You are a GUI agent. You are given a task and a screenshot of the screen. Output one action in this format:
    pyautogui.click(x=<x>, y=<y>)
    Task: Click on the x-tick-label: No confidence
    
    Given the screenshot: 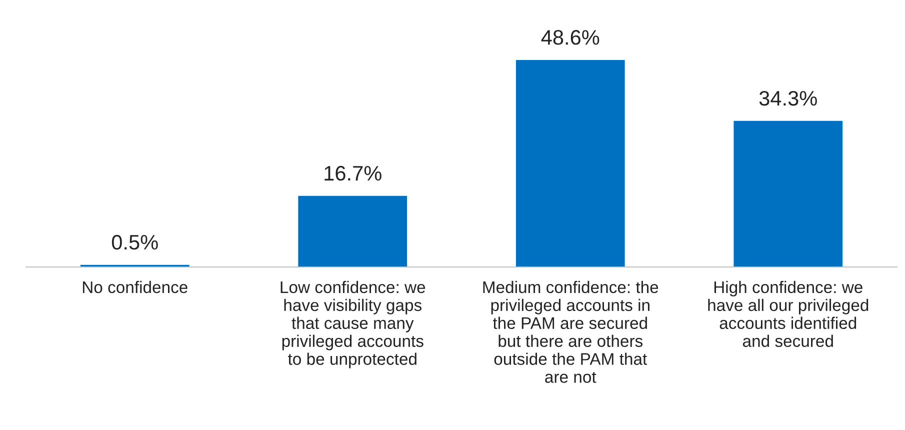 What is the action you would take?
    pyautogui.click(x=135, y=287)
    